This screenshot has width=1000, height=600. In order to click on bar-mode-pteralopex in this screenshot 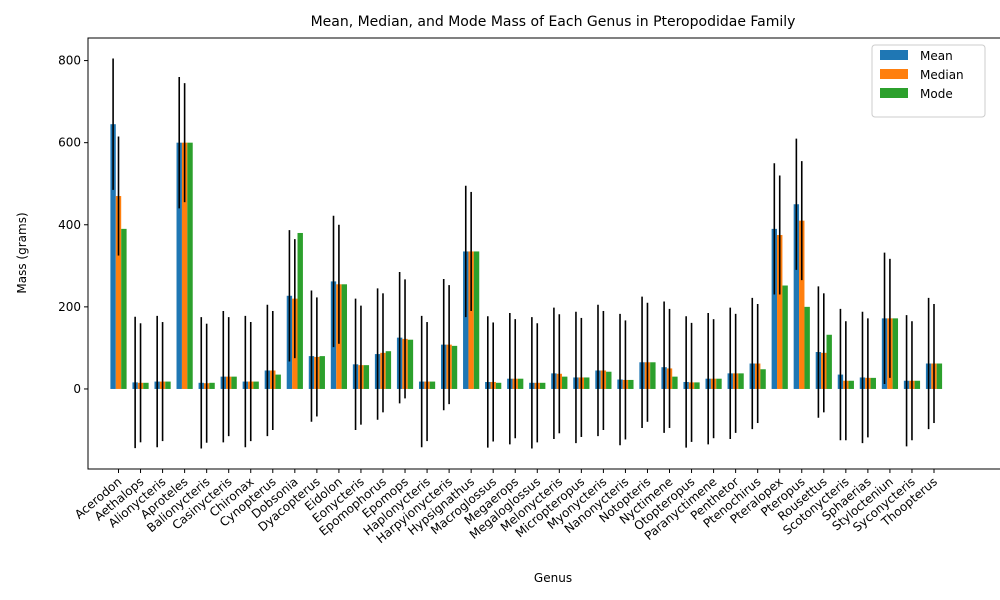, I will do `click(785, 337)`.